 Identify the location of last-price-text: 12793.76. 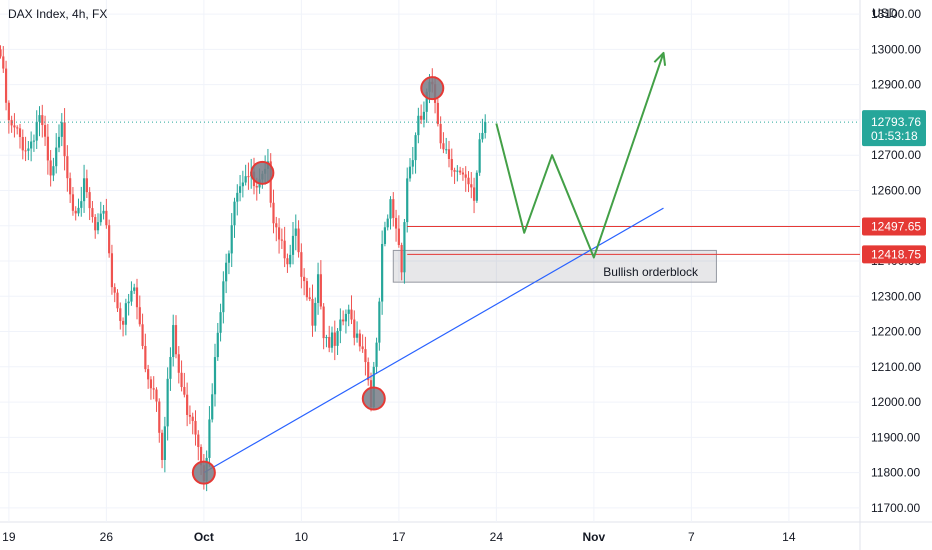
(896, 122).